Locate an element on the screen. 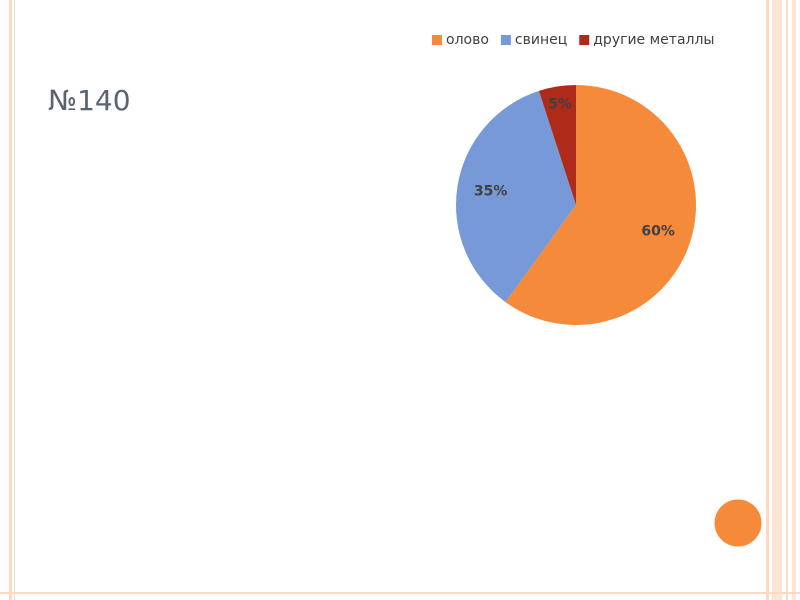  legend-label: свинец is located at coordinates (541, 40).